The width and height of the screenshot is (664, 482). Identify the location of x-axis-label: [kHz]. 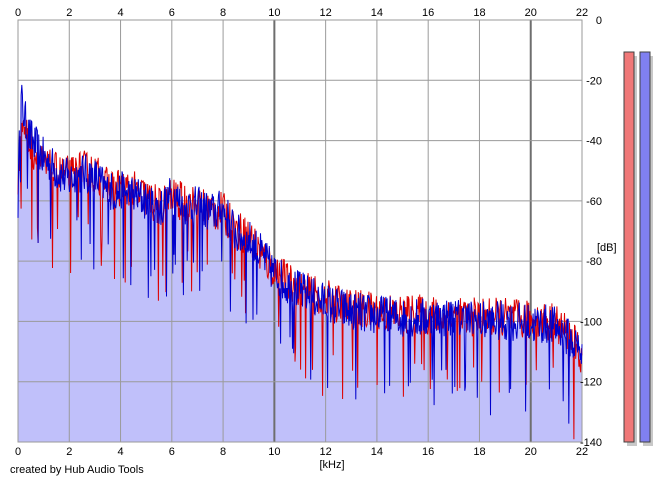
(331, 465).